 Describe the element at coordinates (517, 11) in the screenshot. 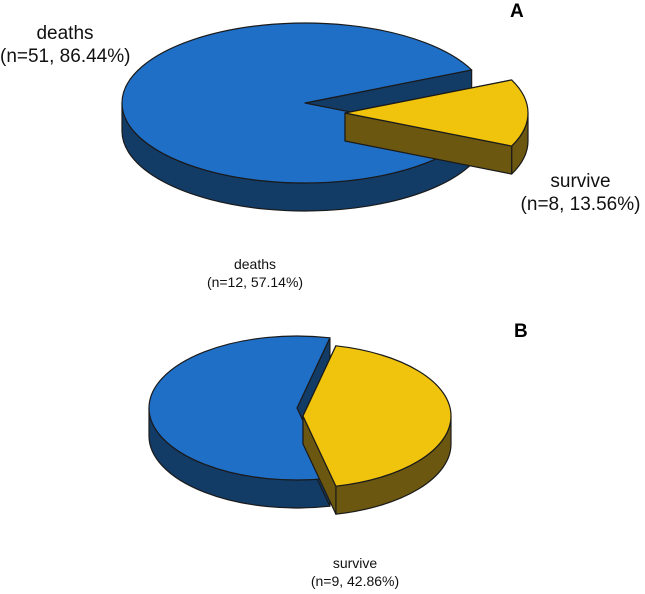

I see `panel-letter-a: A` at that location.